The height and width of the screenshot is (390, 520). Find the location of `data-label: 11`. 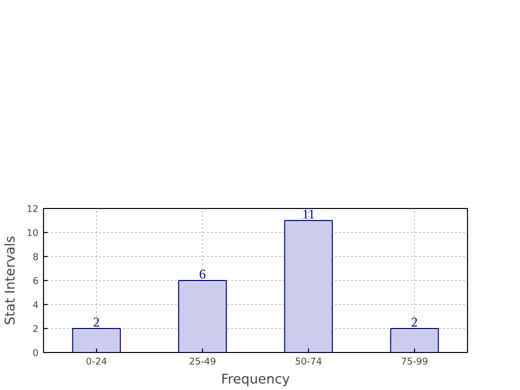

data-label: 11 is located at coordinates (308, 214).